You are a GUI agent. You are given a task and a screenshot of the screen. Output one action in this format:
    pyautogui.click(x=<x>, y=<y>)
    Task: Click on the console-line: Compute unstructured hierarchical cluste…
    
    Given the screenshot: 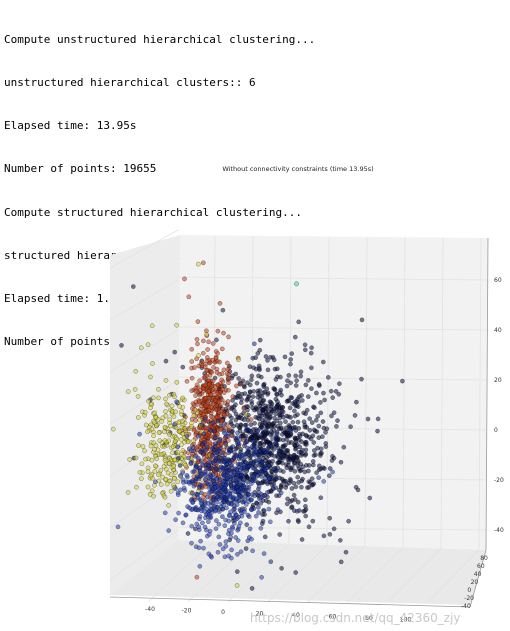 What is the action you would take?
    pyautogui.click(x=160, y=39)
    